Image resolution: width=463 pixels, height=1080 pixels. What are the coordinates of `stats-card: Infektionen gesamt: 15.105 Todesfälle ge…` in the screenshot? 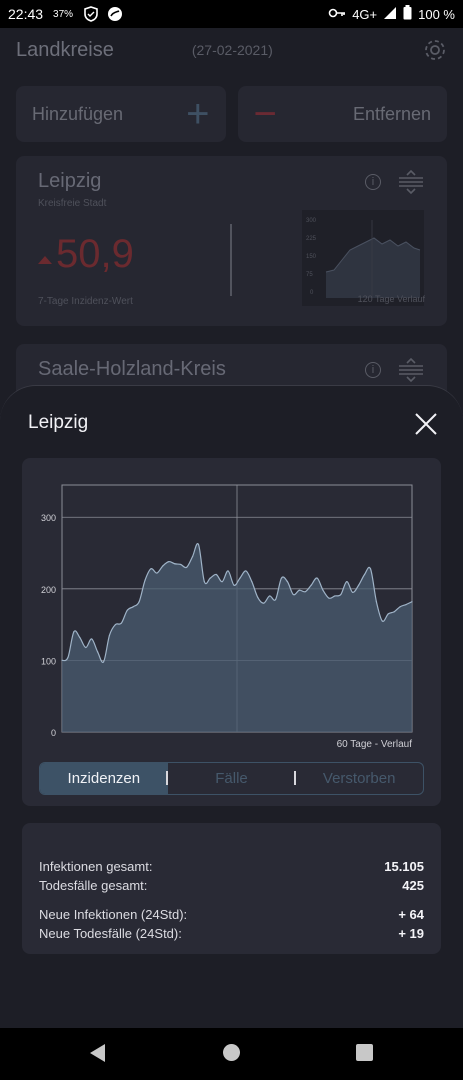 It's located at (231, 888).